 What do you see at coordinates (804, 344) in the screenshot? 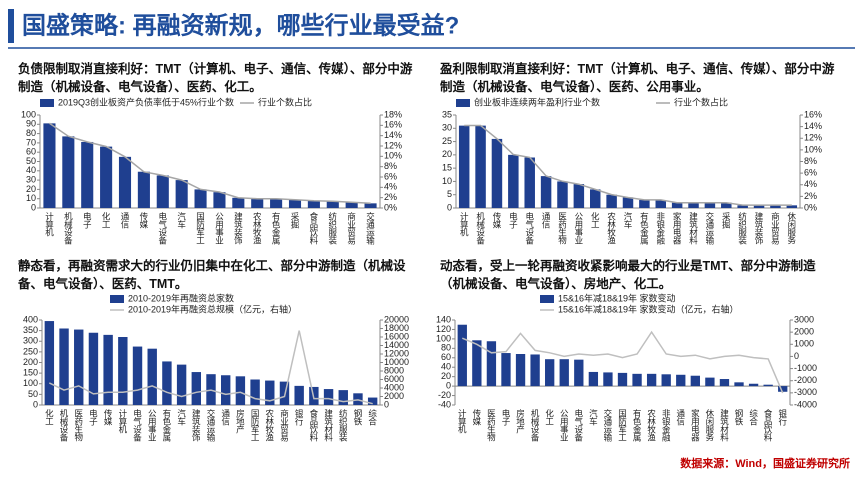
I see `y2-tick-label: 1000` at bounding box center [804, 344].